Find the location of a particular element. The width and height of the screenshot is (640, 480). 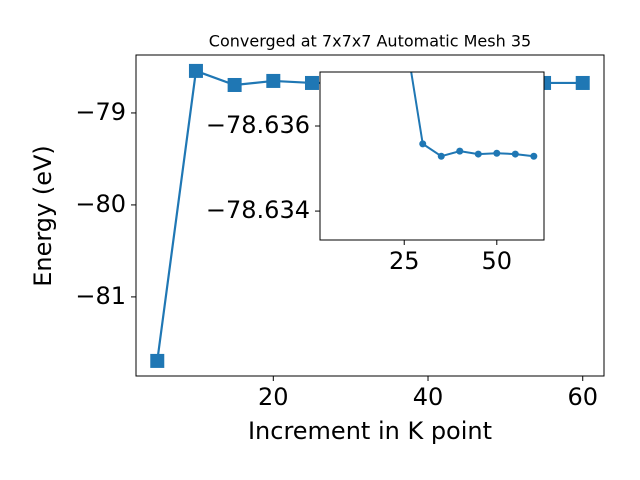

chart-title: Converged at 7x7x7 Automatic Mesh 35 is located at coordinates (370, 41).